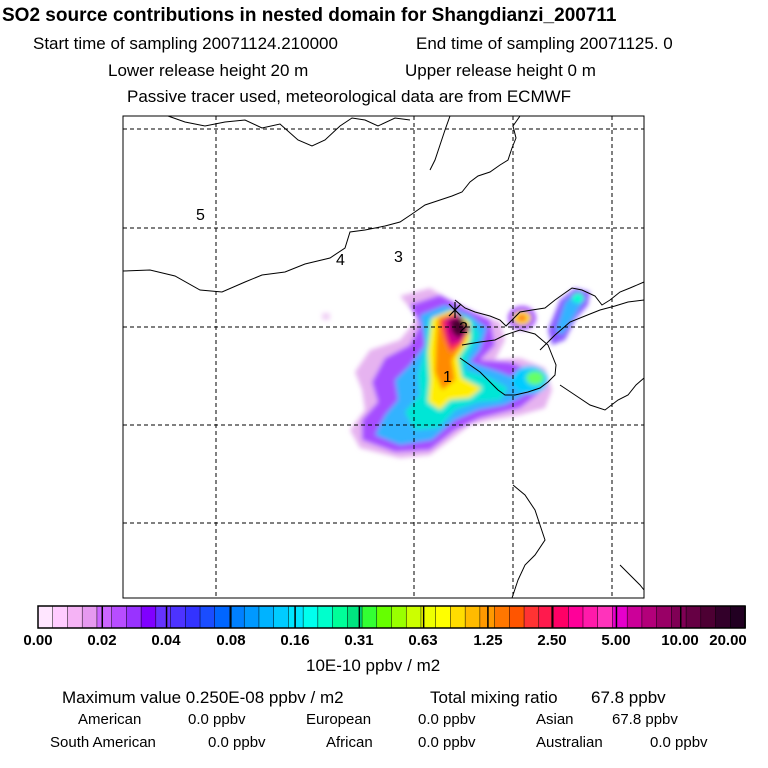 The height and width of the screenshot is (768, 768). I want to click on colorbar-tick: 10.00, so click(680, 640).